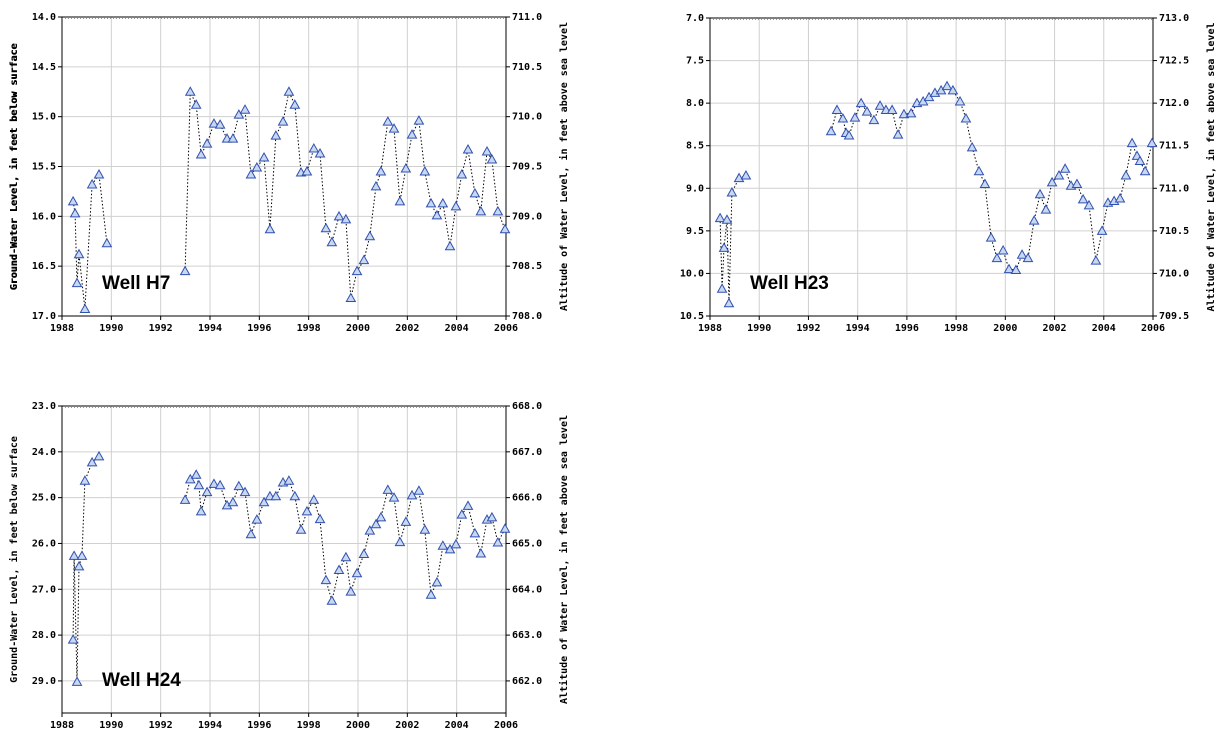 This screenshot has width=1221, height=730. I want to click on y2-tick-label: 710.0, so click(527, 117).